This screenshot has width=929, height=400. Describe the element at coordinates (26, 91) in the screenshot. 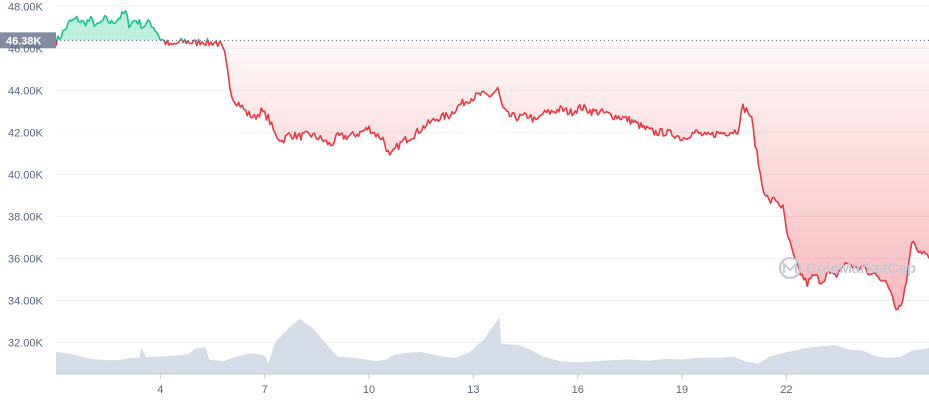

I see `y-tick-label: 44.00K` at that location.